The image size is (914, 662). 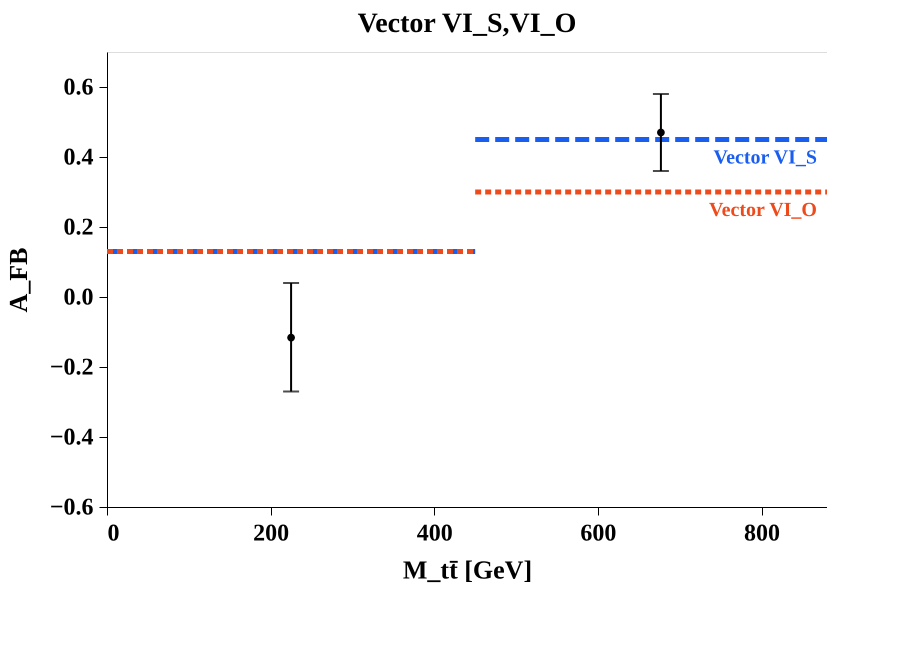 What do you see at coordinates (598, 533) in the screenshot?
I see `x-tick-label: 600` at bounding box center [598, 533].